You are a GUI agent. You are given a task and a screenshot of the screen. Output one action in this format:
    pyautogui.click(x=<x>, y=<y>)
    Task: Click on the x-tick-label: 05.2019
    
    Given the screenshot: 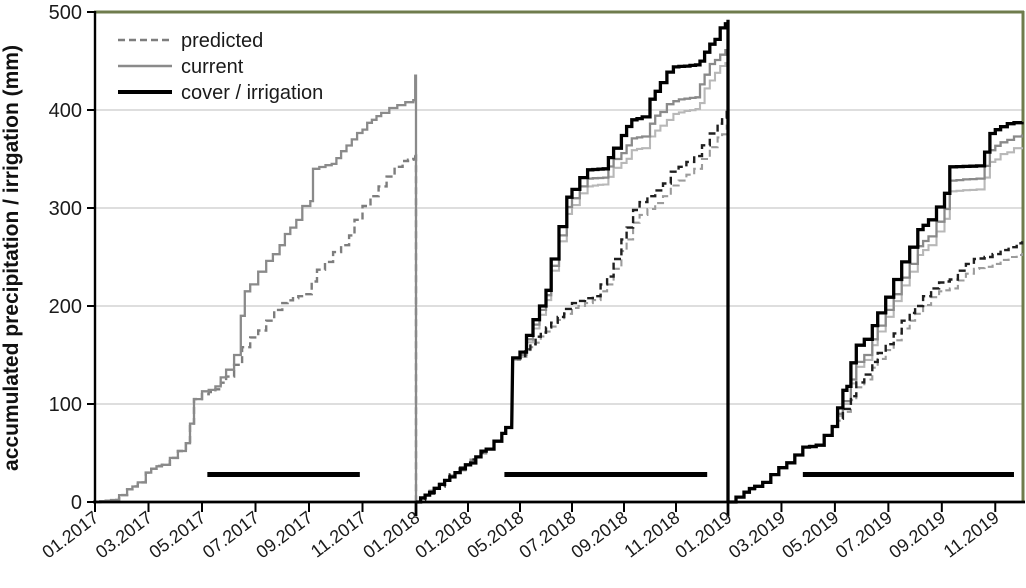 What is the action you would take?
    pyautogui.click(x=810, y=534)
    